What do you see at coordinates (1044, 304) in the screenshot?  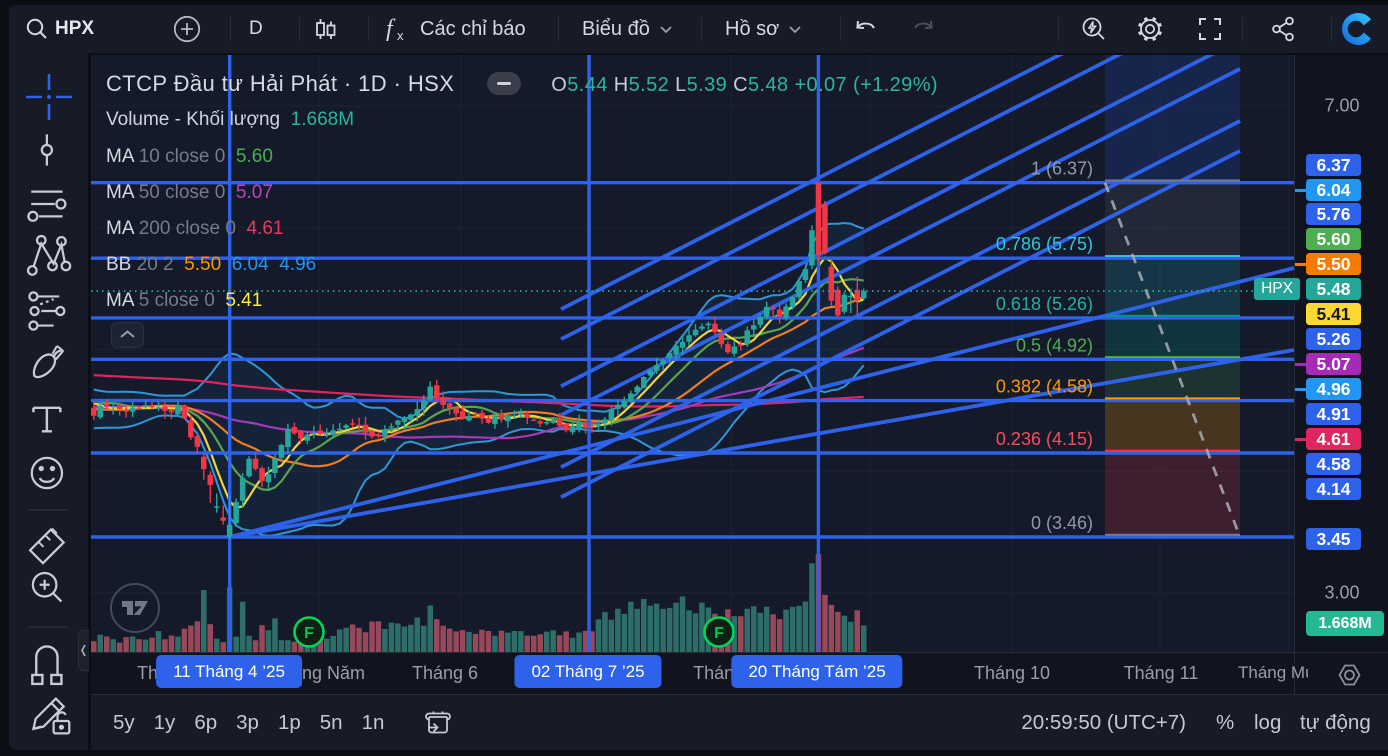 I see `svg-text: 0.618 (5.26)` at bounding box center [1044, 304].